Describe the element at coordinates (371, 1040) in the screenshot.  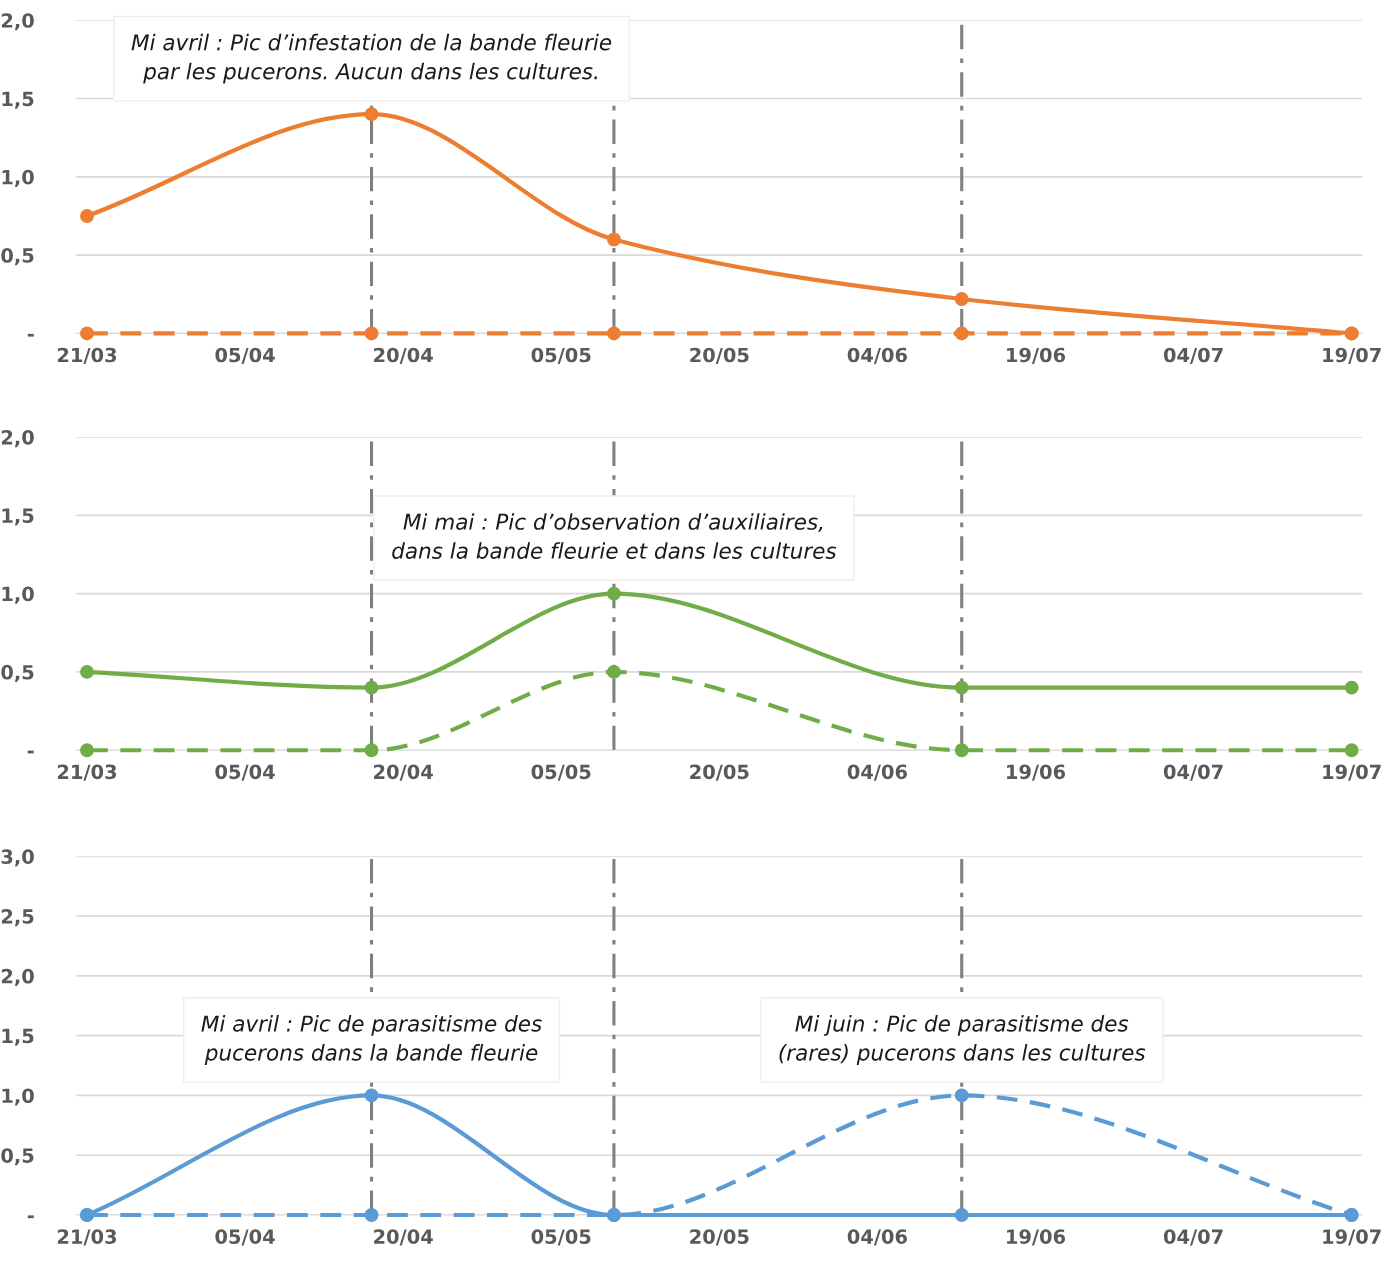
I see `annotation: Mi avril : Pic de parasitisme des pucerons dans la bande fleurie` at that location.